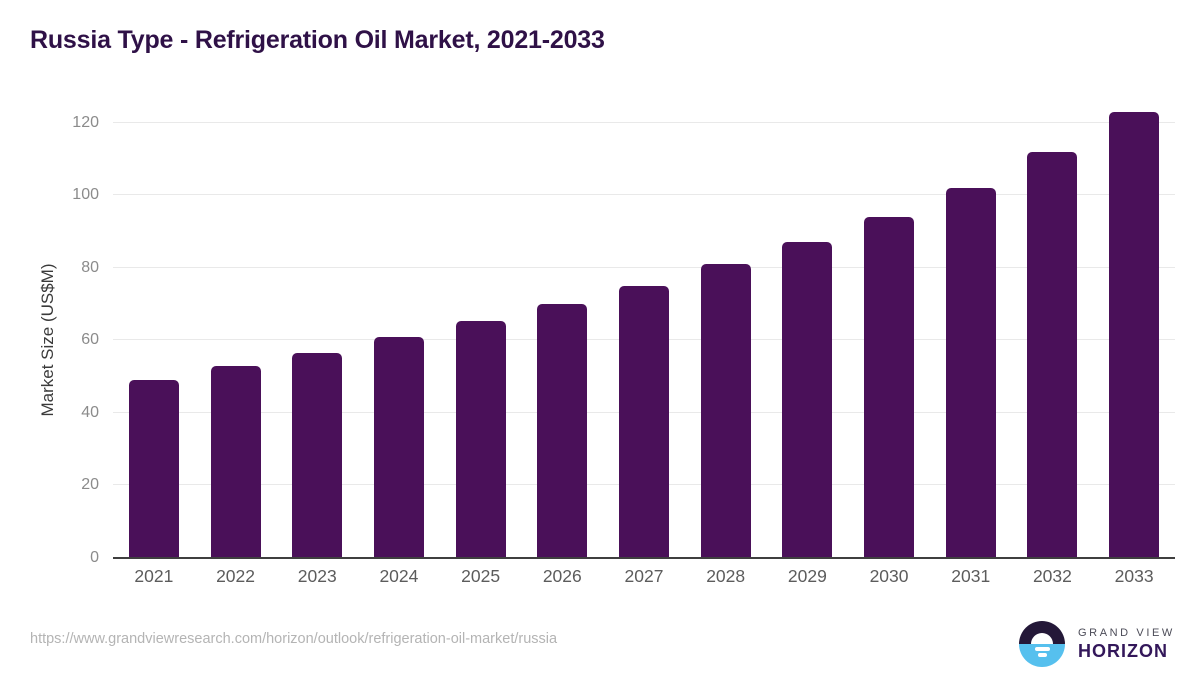 The image size is (1200, 675). I want to click on bar-band-2032, so click(1053, 329).